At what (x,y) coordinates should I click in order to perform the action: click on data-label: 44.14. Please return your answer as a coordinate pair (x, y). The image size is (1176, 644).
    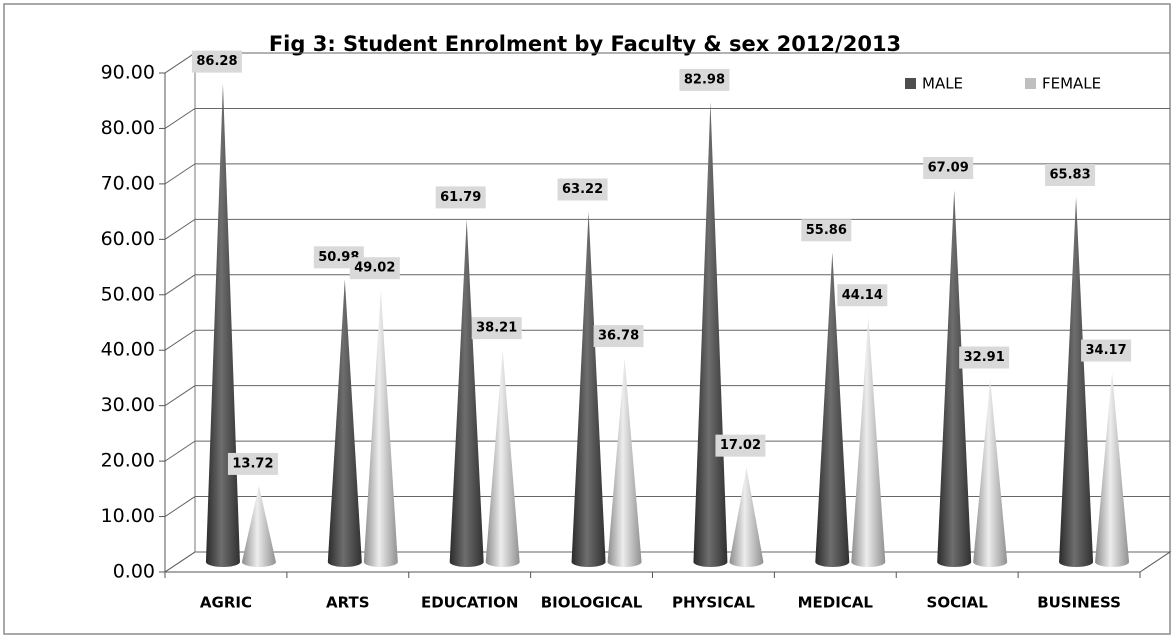
    Looking at the image, I should click on (862, 295).